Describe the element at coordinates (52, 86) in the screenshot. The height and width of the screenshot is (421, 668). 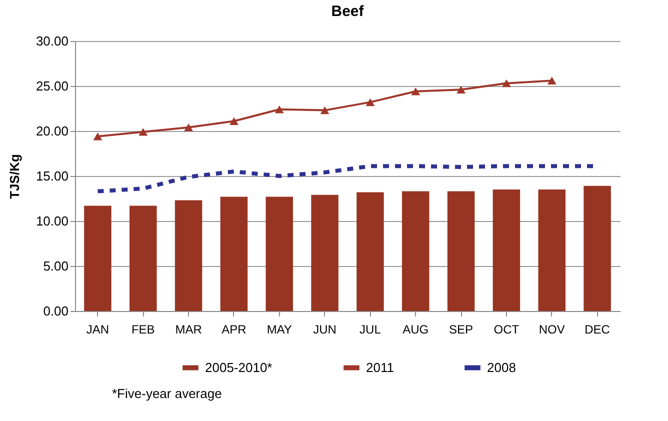
I see `y-tick-label: 25.00` at that location.